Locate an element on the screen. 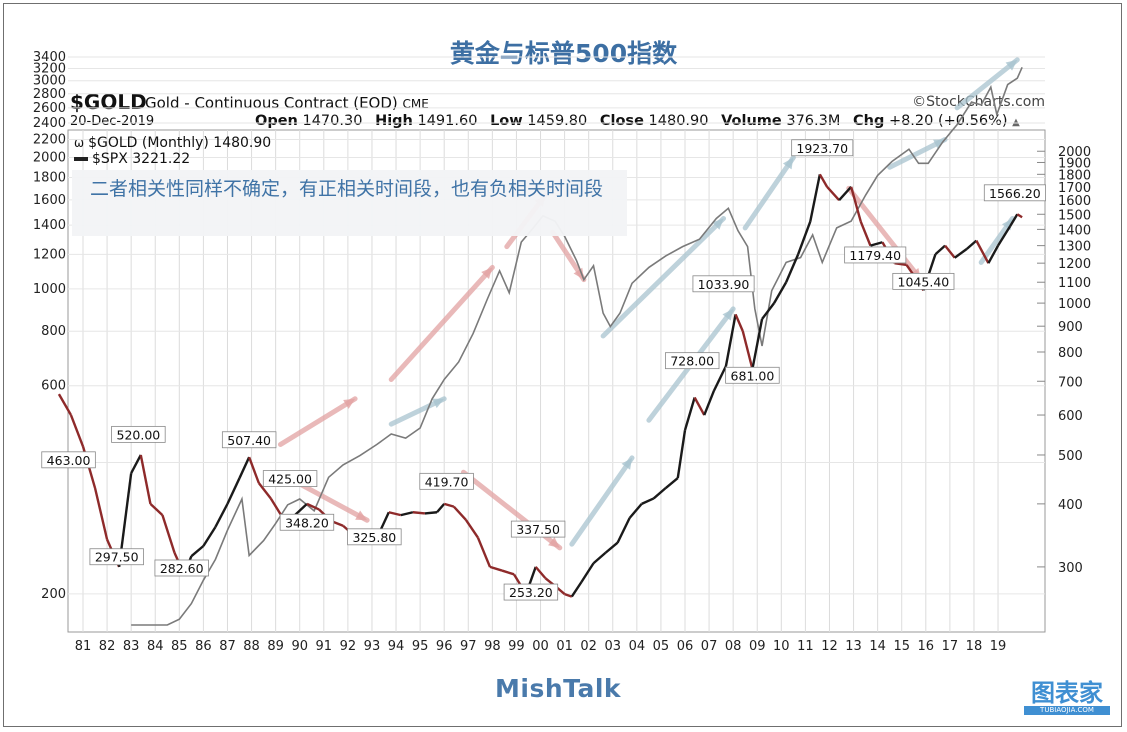  right-tick-label: 1500 is located at coordinates (1074, 215).